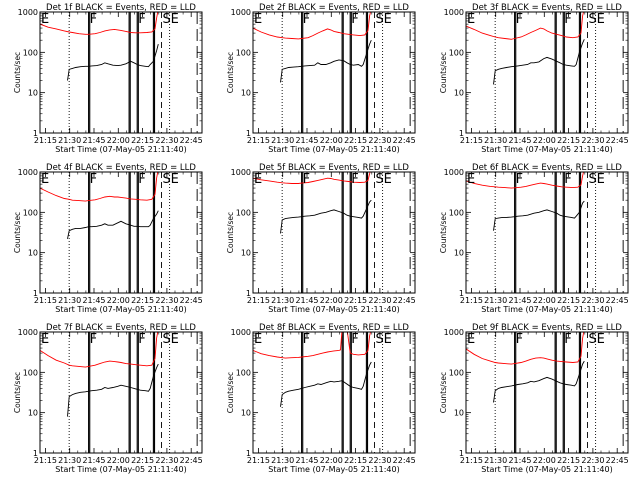 The width and height of the screenshot is (640, 480). What do you see at coordinates (121, 8) in the screenshot?
I see `chart-title: Det 1f BLACK = Events, RED = LLD` at bounding box center [121, 8].